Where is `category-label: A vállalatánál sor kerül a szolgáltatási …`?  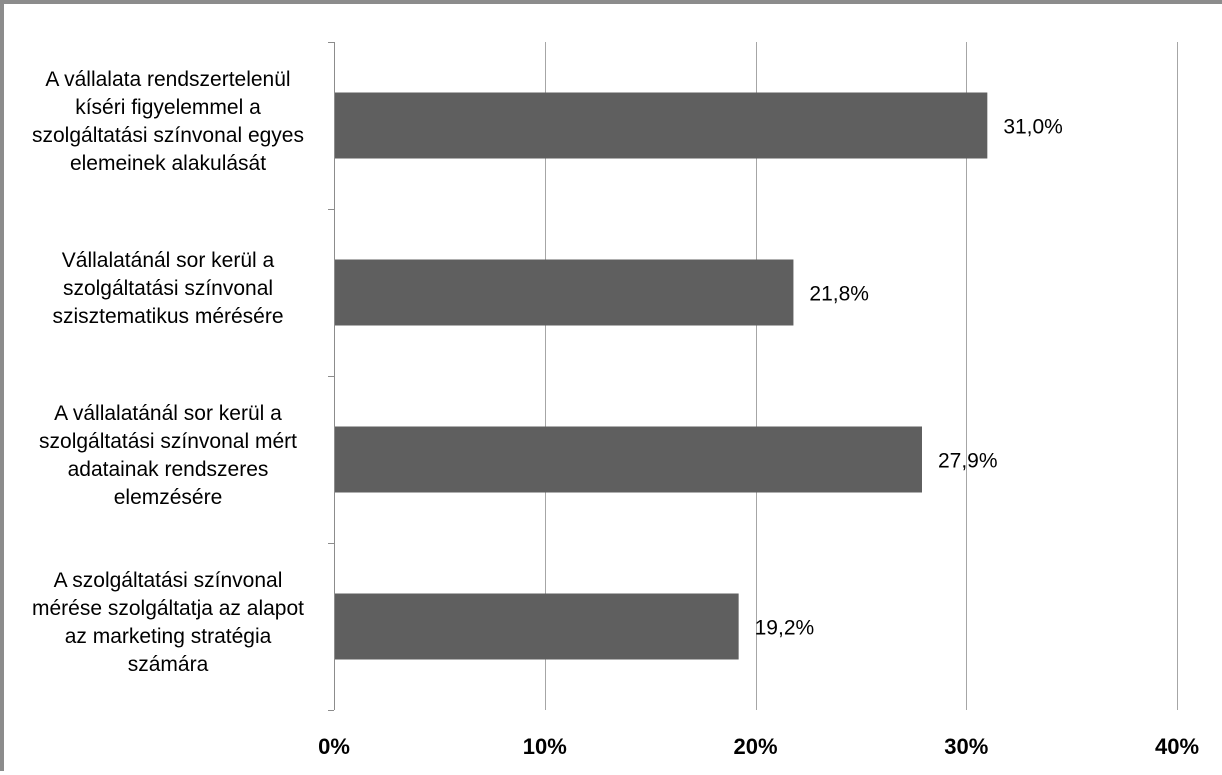
category-label: A vállalatánál sor kerül a szolgáltatási … is located at coordinates (168, 456).